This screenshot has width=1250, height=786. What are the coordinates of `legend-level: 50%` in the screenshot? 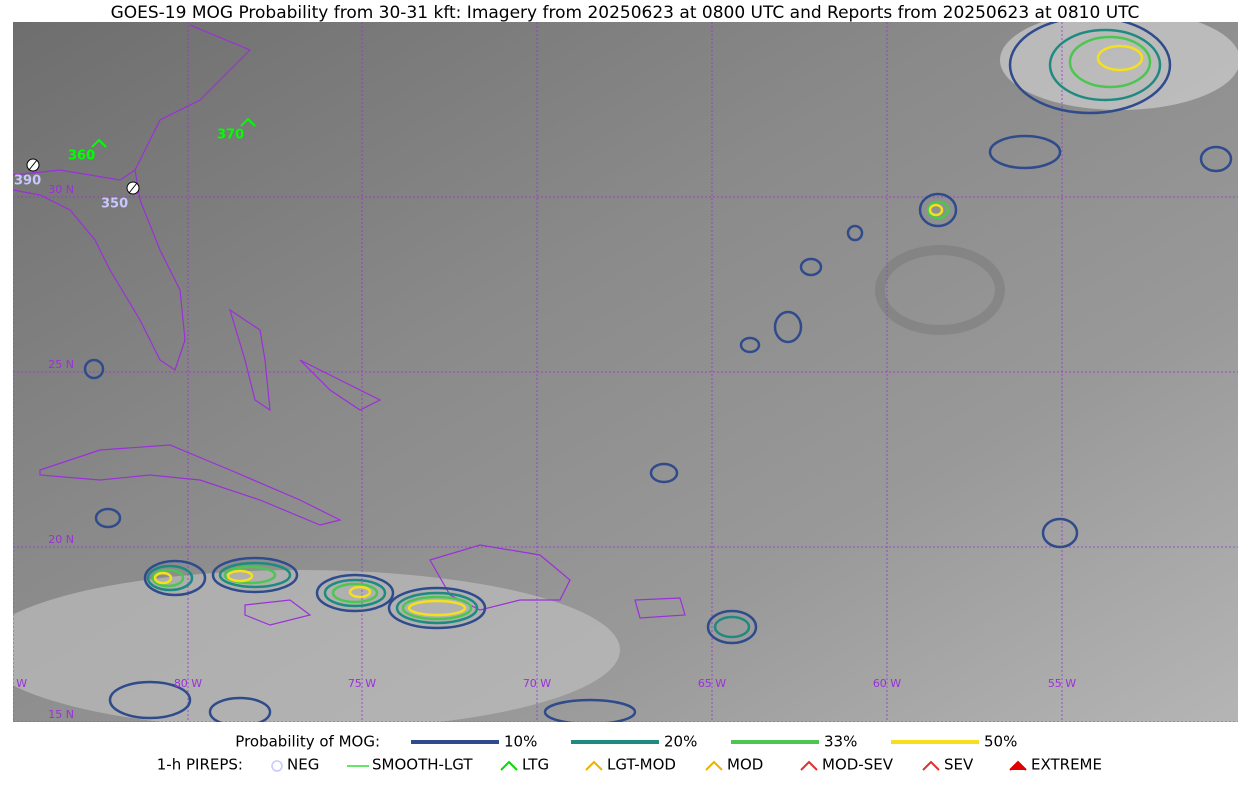 It's located at (1000, 742).